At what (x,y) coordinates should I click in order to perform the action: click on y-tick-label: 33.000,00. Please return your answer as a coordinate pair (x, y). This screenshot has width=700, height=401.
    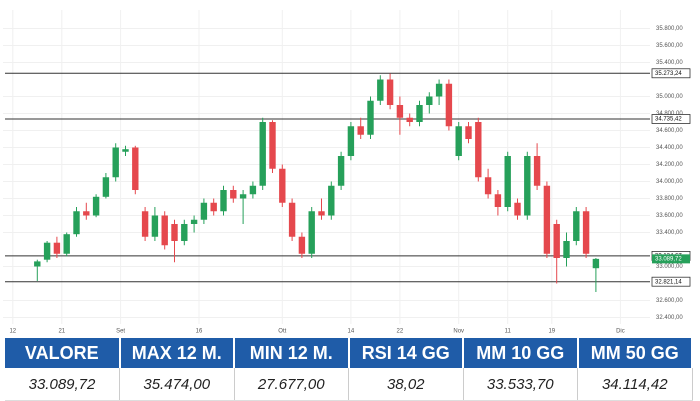
    Looking at the image, I should click on (669, 267).